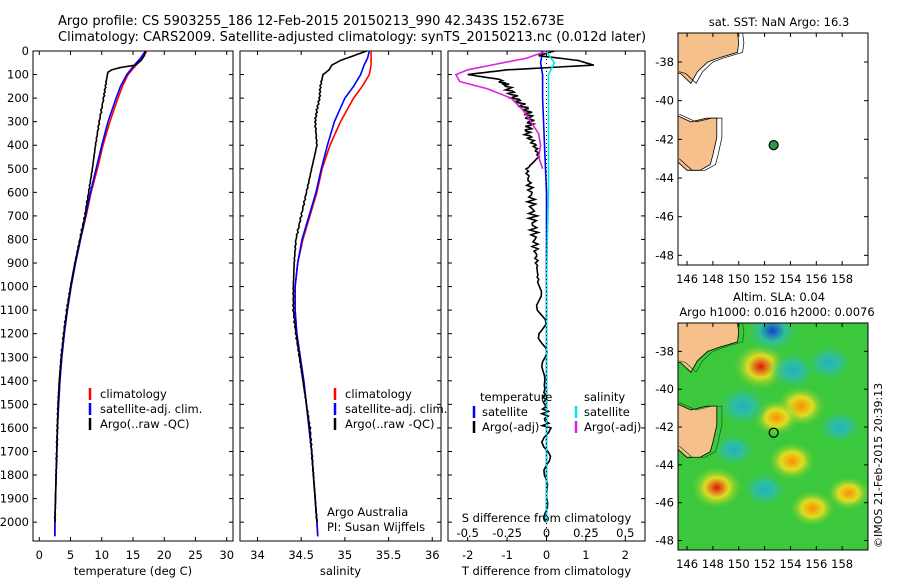  I want to click on map-title: sat. SST: NaN Argo: 16.3, so click(779, 22).